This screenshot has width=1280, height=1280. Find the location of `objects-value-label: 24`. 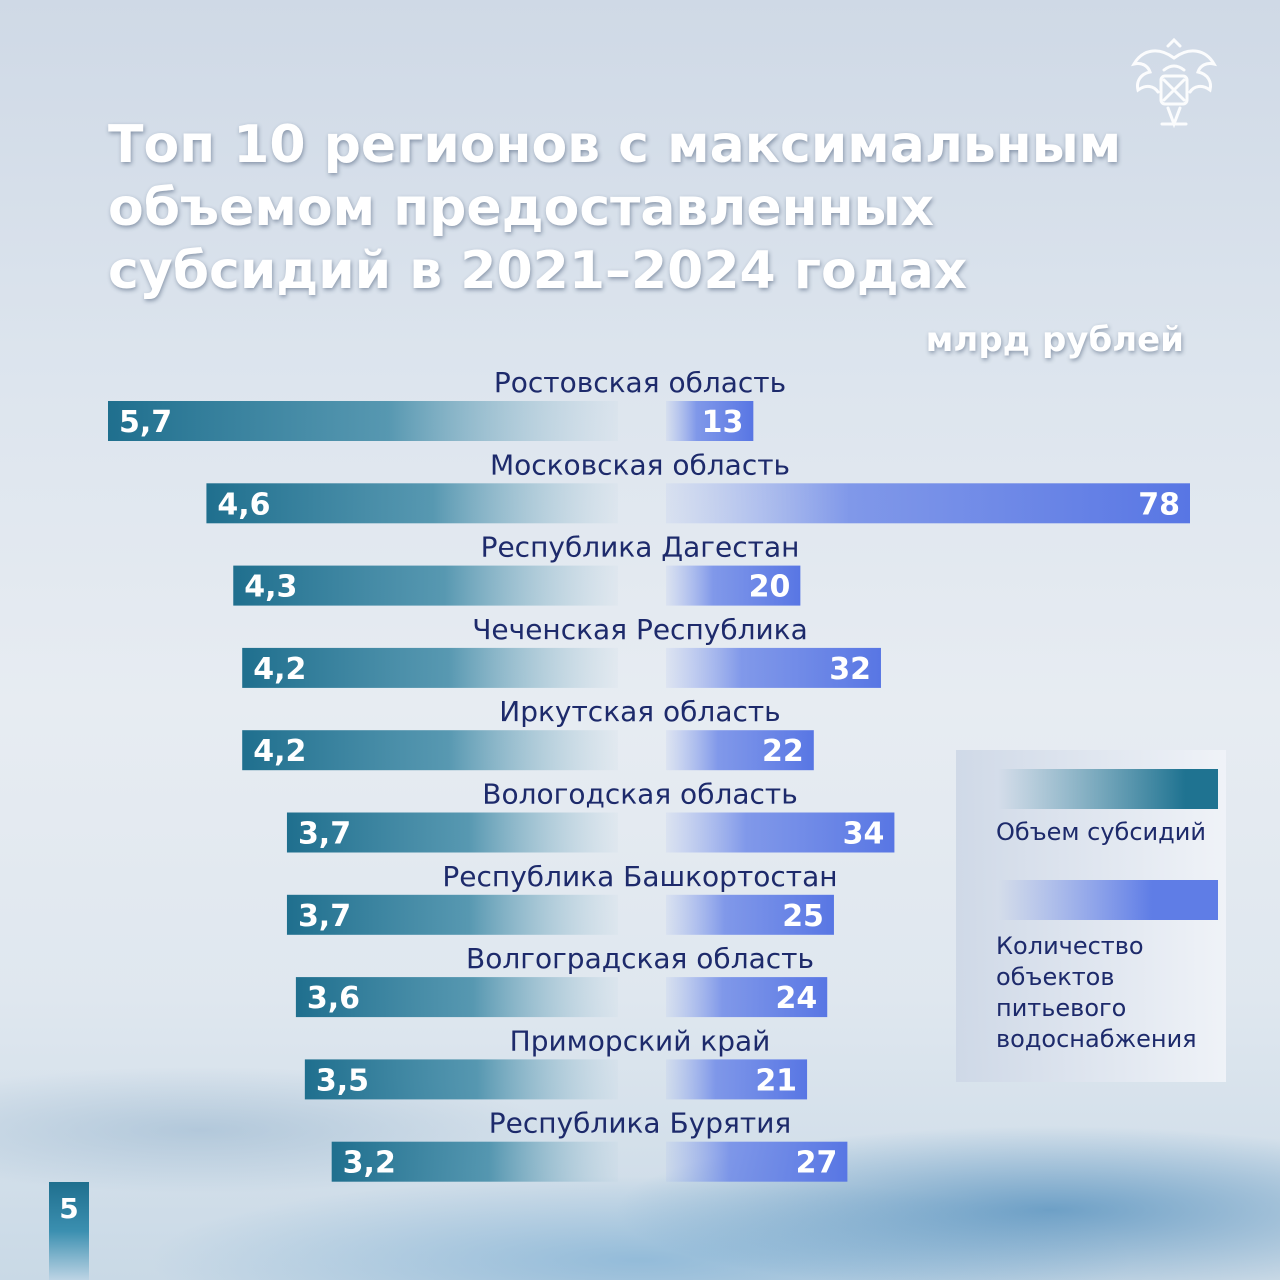

objects-value-label: 24 is located at coordinates (796, 998).